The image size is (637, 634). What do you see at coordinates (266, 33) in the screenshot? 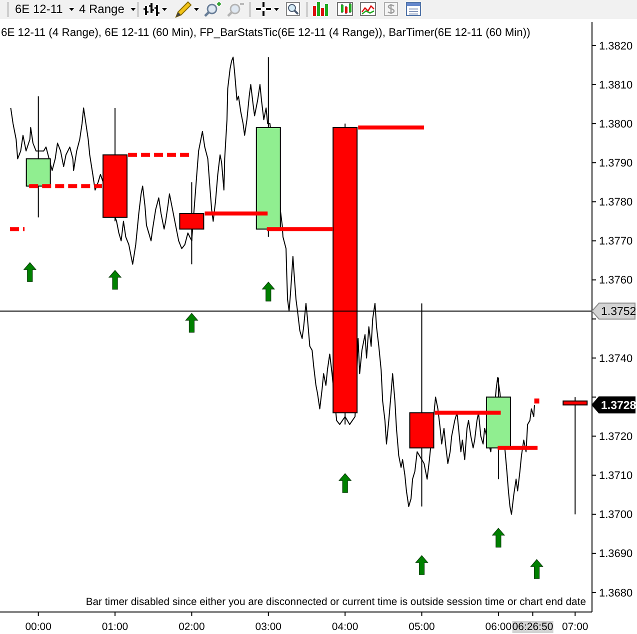
I see `chart-title: 6E 12-11 (4 Range), 6E 12-11 (60 Min), FP_BarStatsTic(6E 12-11 (4 Range)), BarTimer(6E 12-11 (60 Min))` at bounding box center [266, 33].